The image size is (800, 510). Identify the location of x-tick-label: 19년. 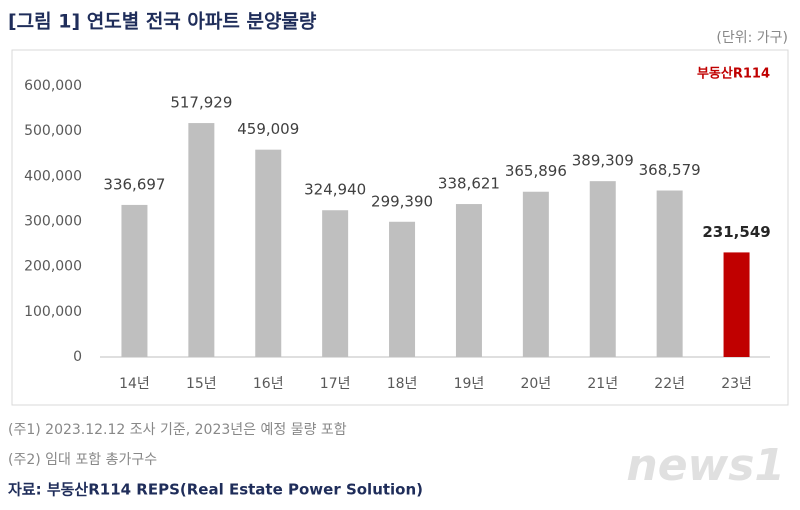
(469, 384).